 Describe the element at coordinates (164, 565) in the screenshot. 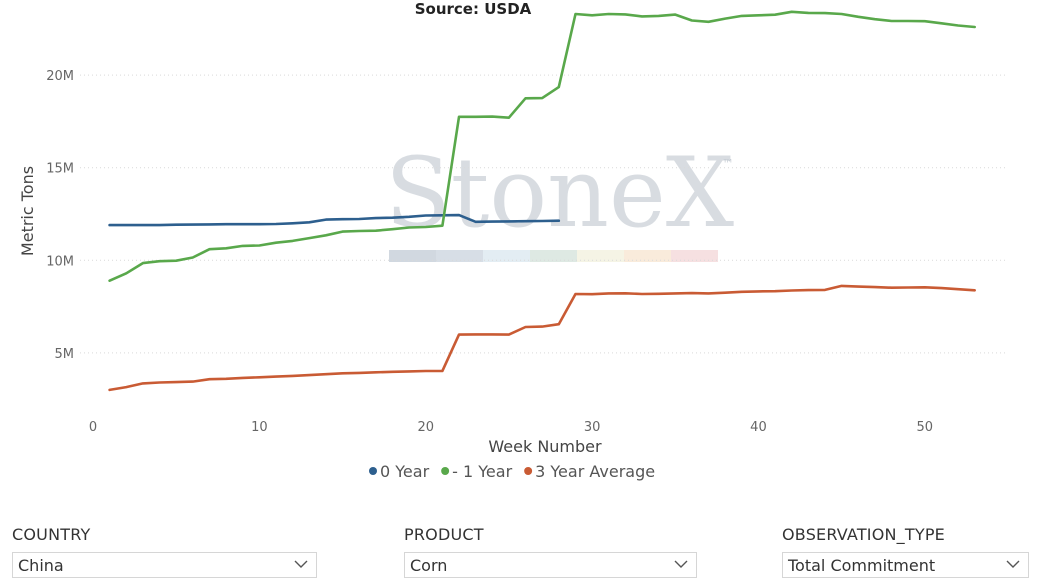

I see `country-select: China` at that location.